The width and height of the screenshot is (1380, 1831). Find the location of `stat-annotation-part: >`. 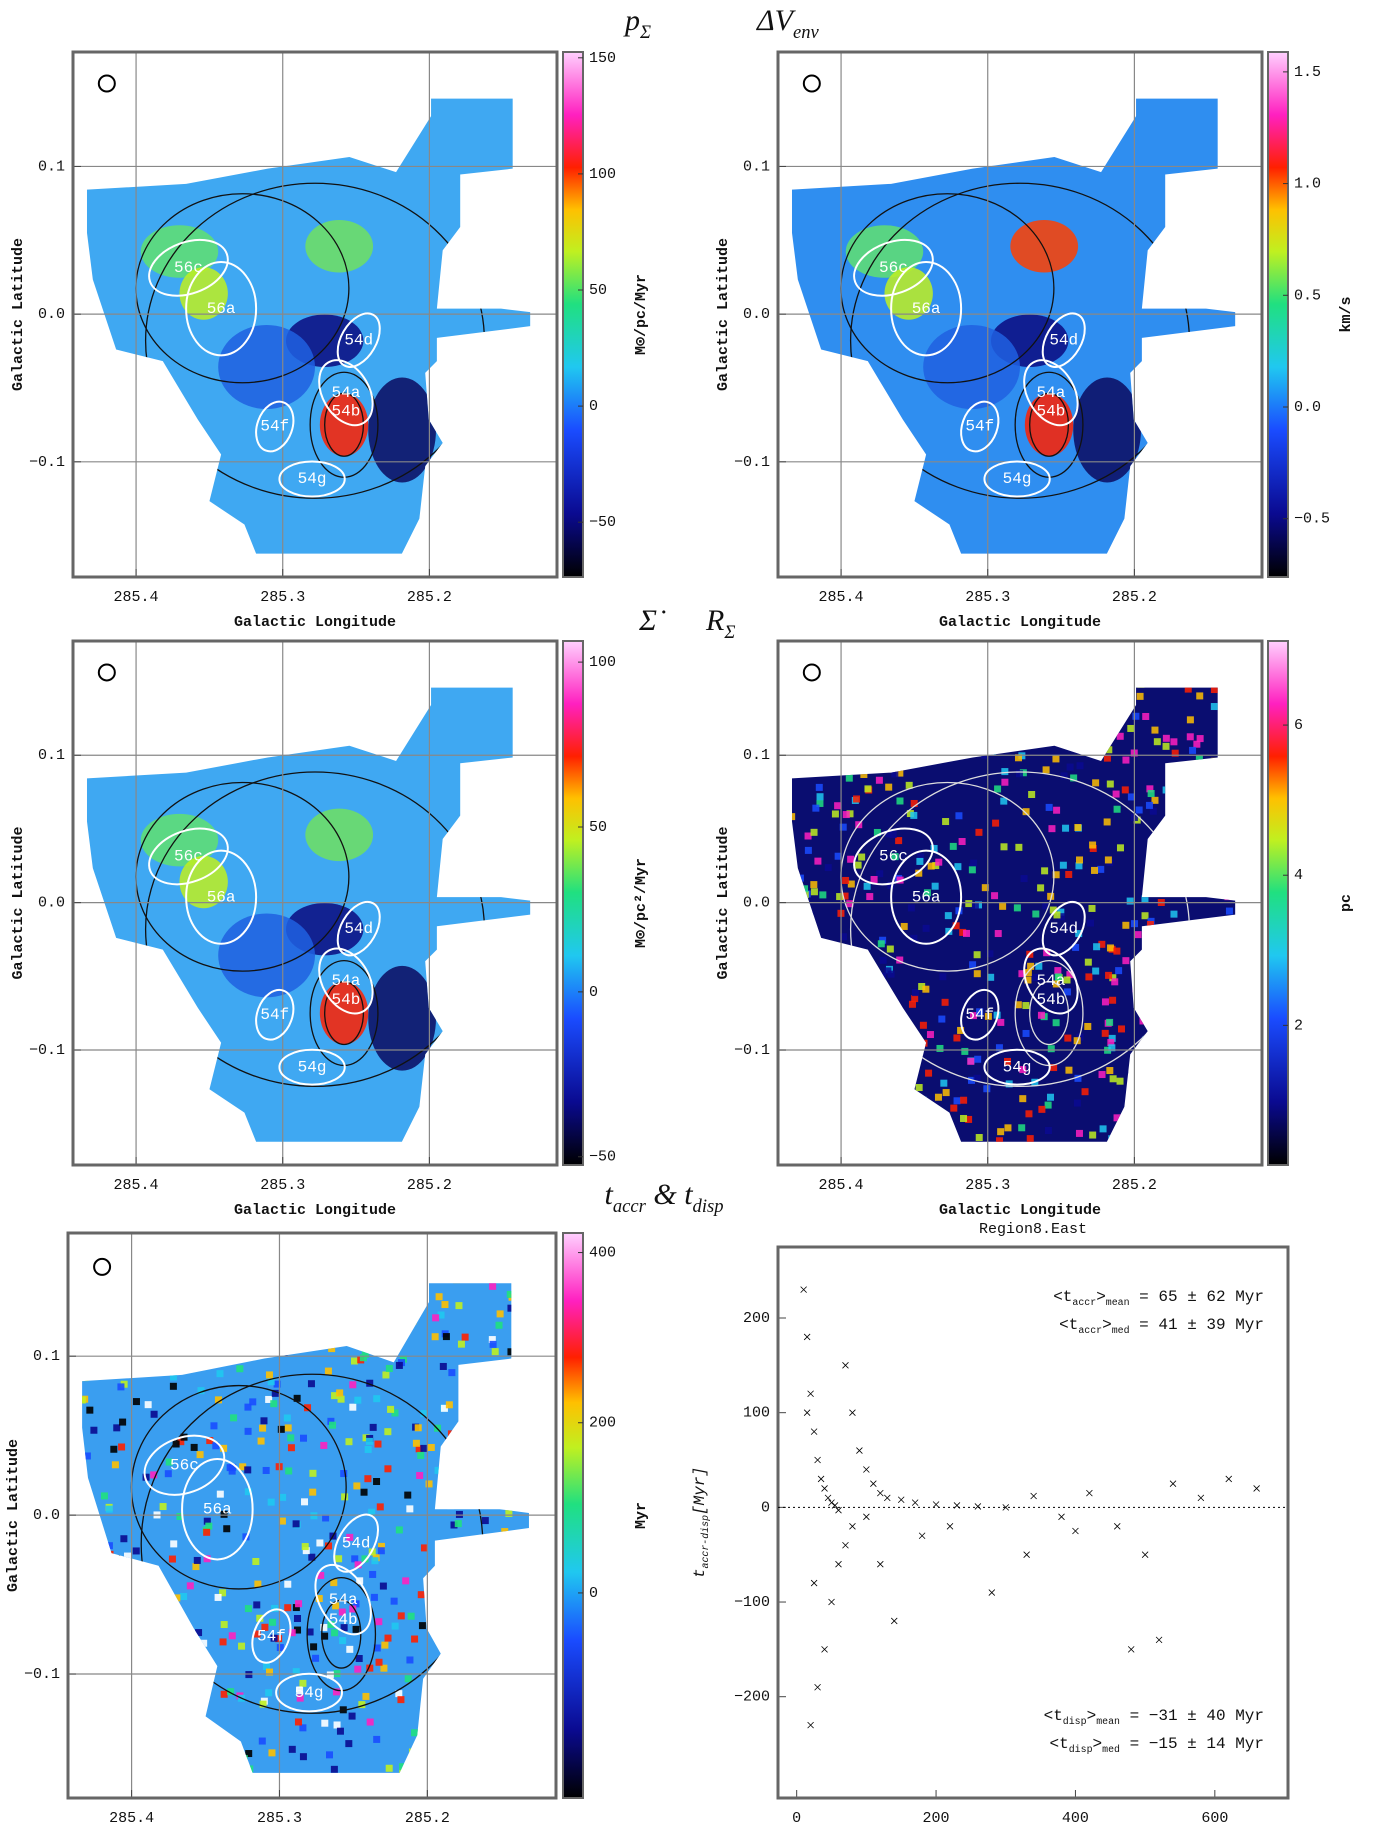

stat-annotation-part: > is located at coordinates (1098, 1744).